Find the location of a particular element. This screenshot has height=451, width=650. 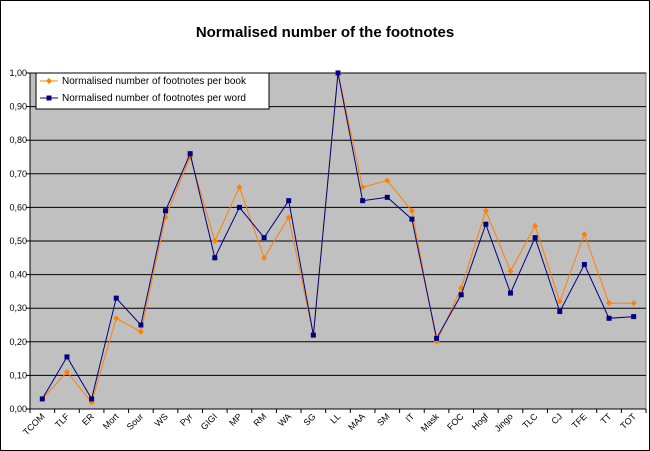

y-tick-label: 0,30 is located at coordinates (18, 308).